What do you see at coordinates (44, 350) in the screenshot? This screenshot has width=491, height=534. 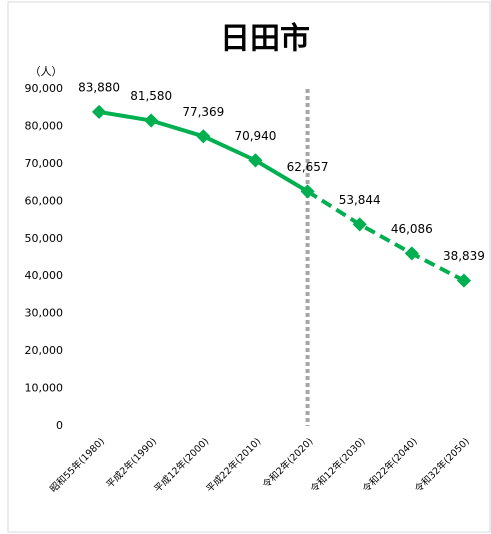 I see `y-tick-label: 20,000` at bounding box center [44, 350].